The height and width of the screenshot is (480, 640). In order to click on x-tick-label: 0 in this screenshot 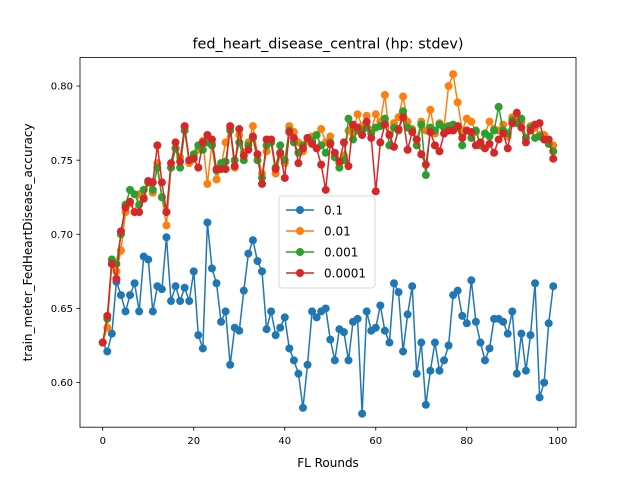, I will do `click(103, 441)`.